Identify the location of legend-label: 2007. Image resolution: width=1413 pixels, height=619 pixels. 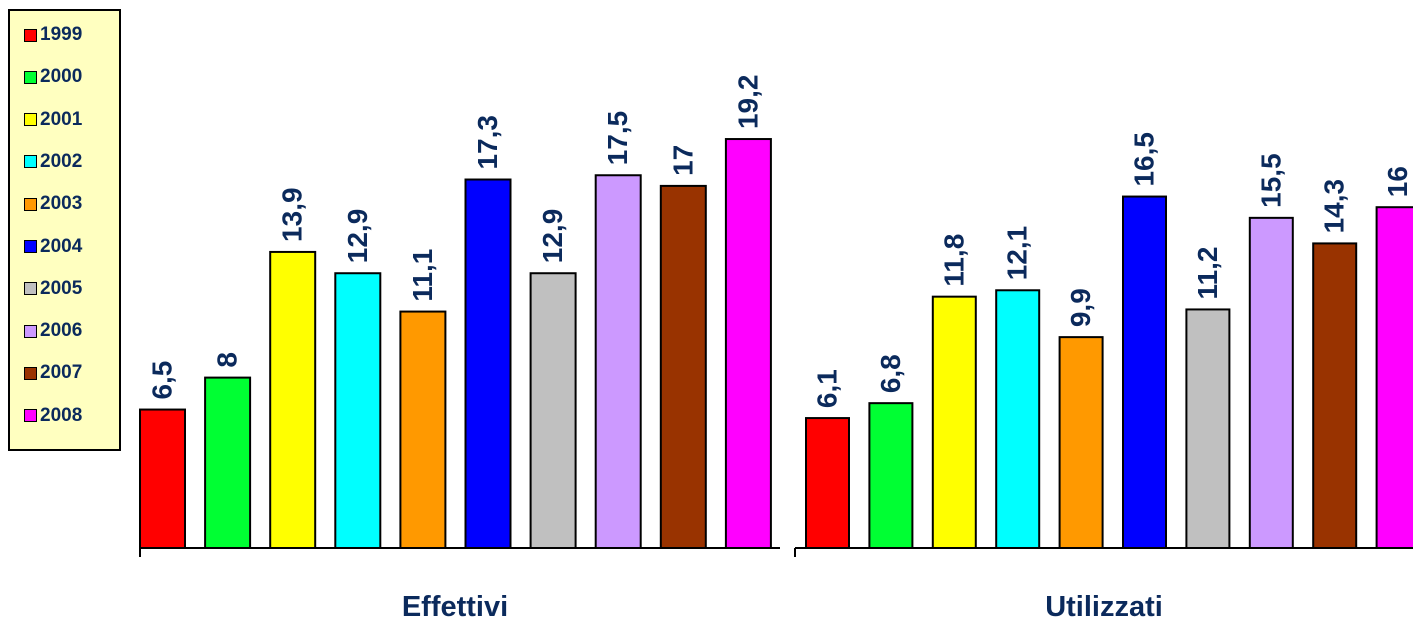
(61, 373).